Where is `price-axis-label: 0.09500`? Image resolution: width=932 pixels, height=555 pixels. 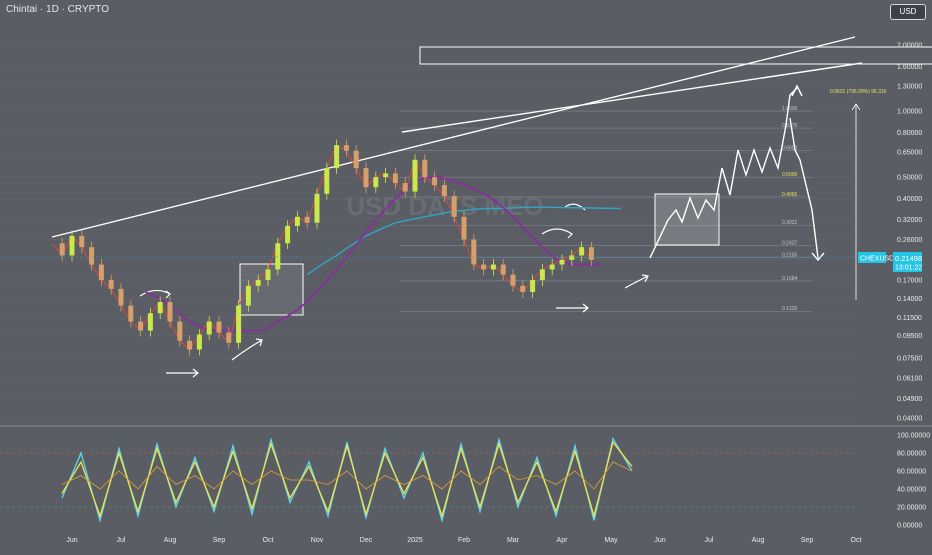 price-axis-label: 0.09500 is located at coordinates (909, 336).